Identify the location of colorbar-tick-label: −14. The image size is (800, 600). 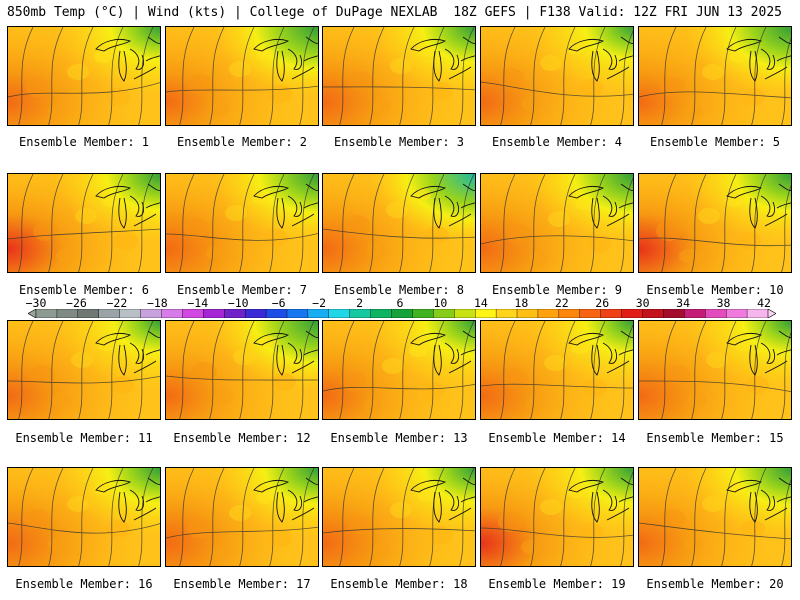
(198, 303).